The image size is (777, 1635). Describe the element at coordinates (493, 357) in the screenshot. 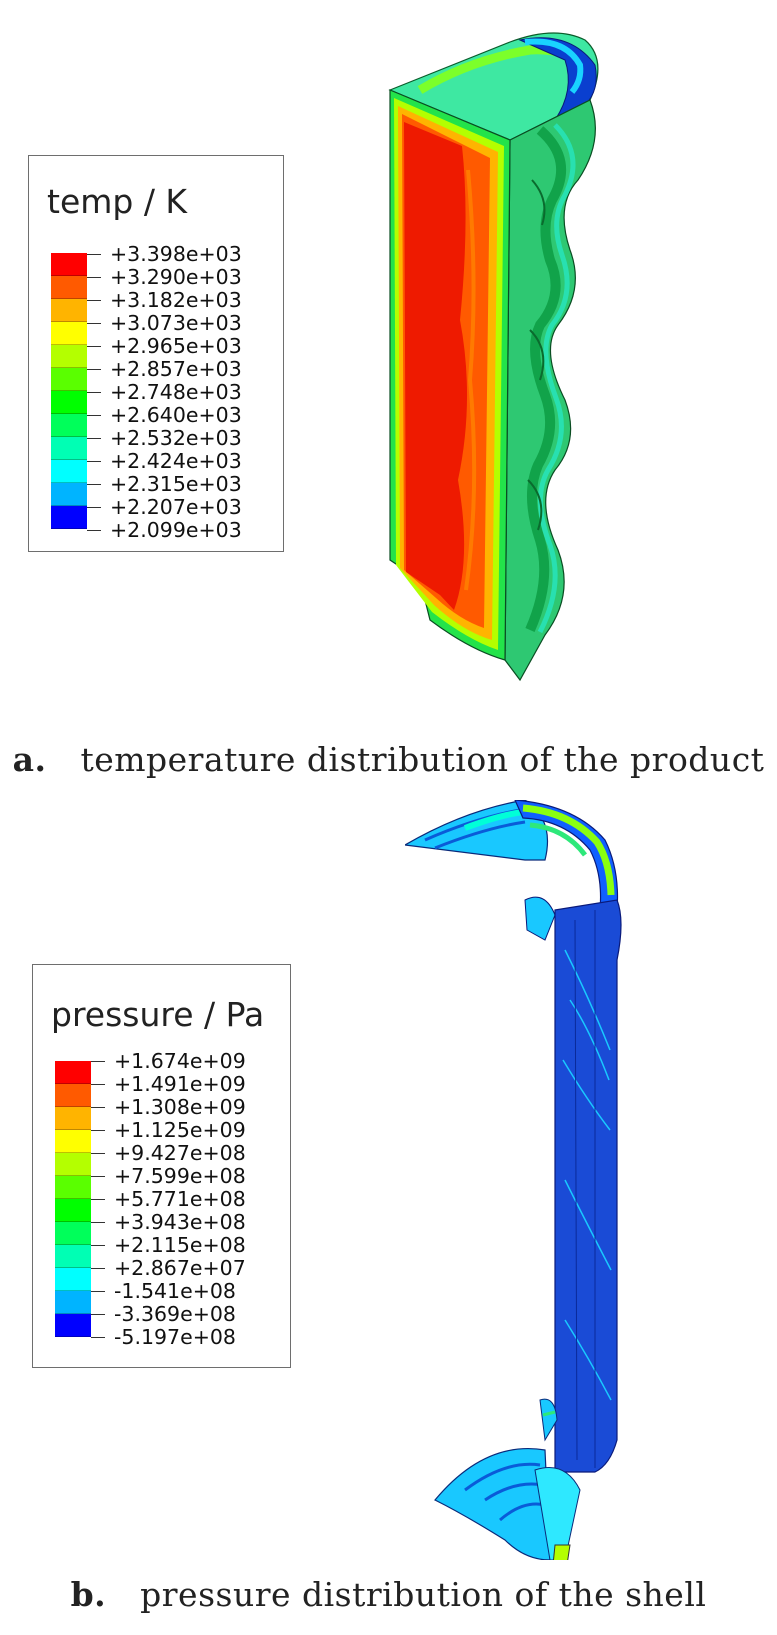

I see `product-temperature-model` at that location.